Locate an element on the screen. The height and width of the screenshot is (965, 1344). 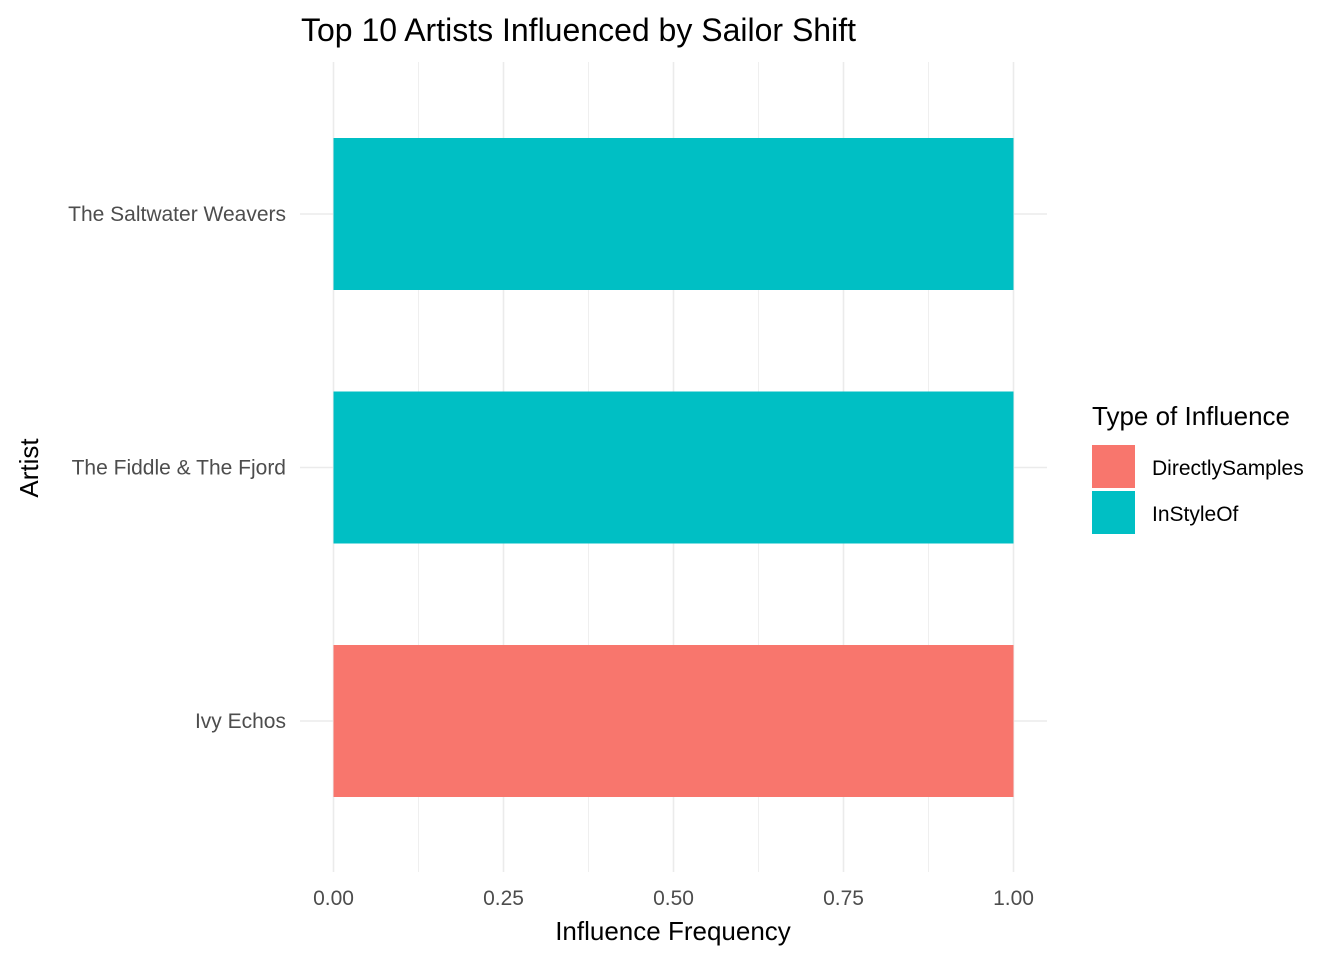
y-tick-label: The Fiddle & The Fjord is located at coordinates (179, 468).